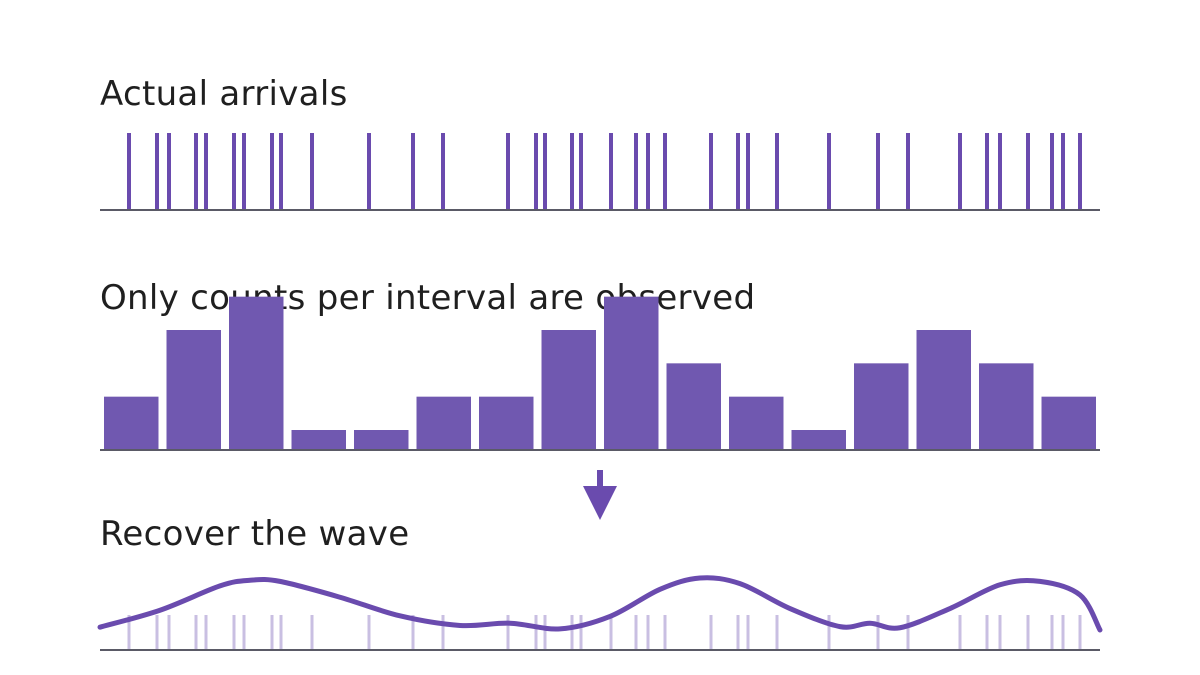 This screenshot has height=675, width=1200. I want to click on arrow-shaft, so click(600, 481).